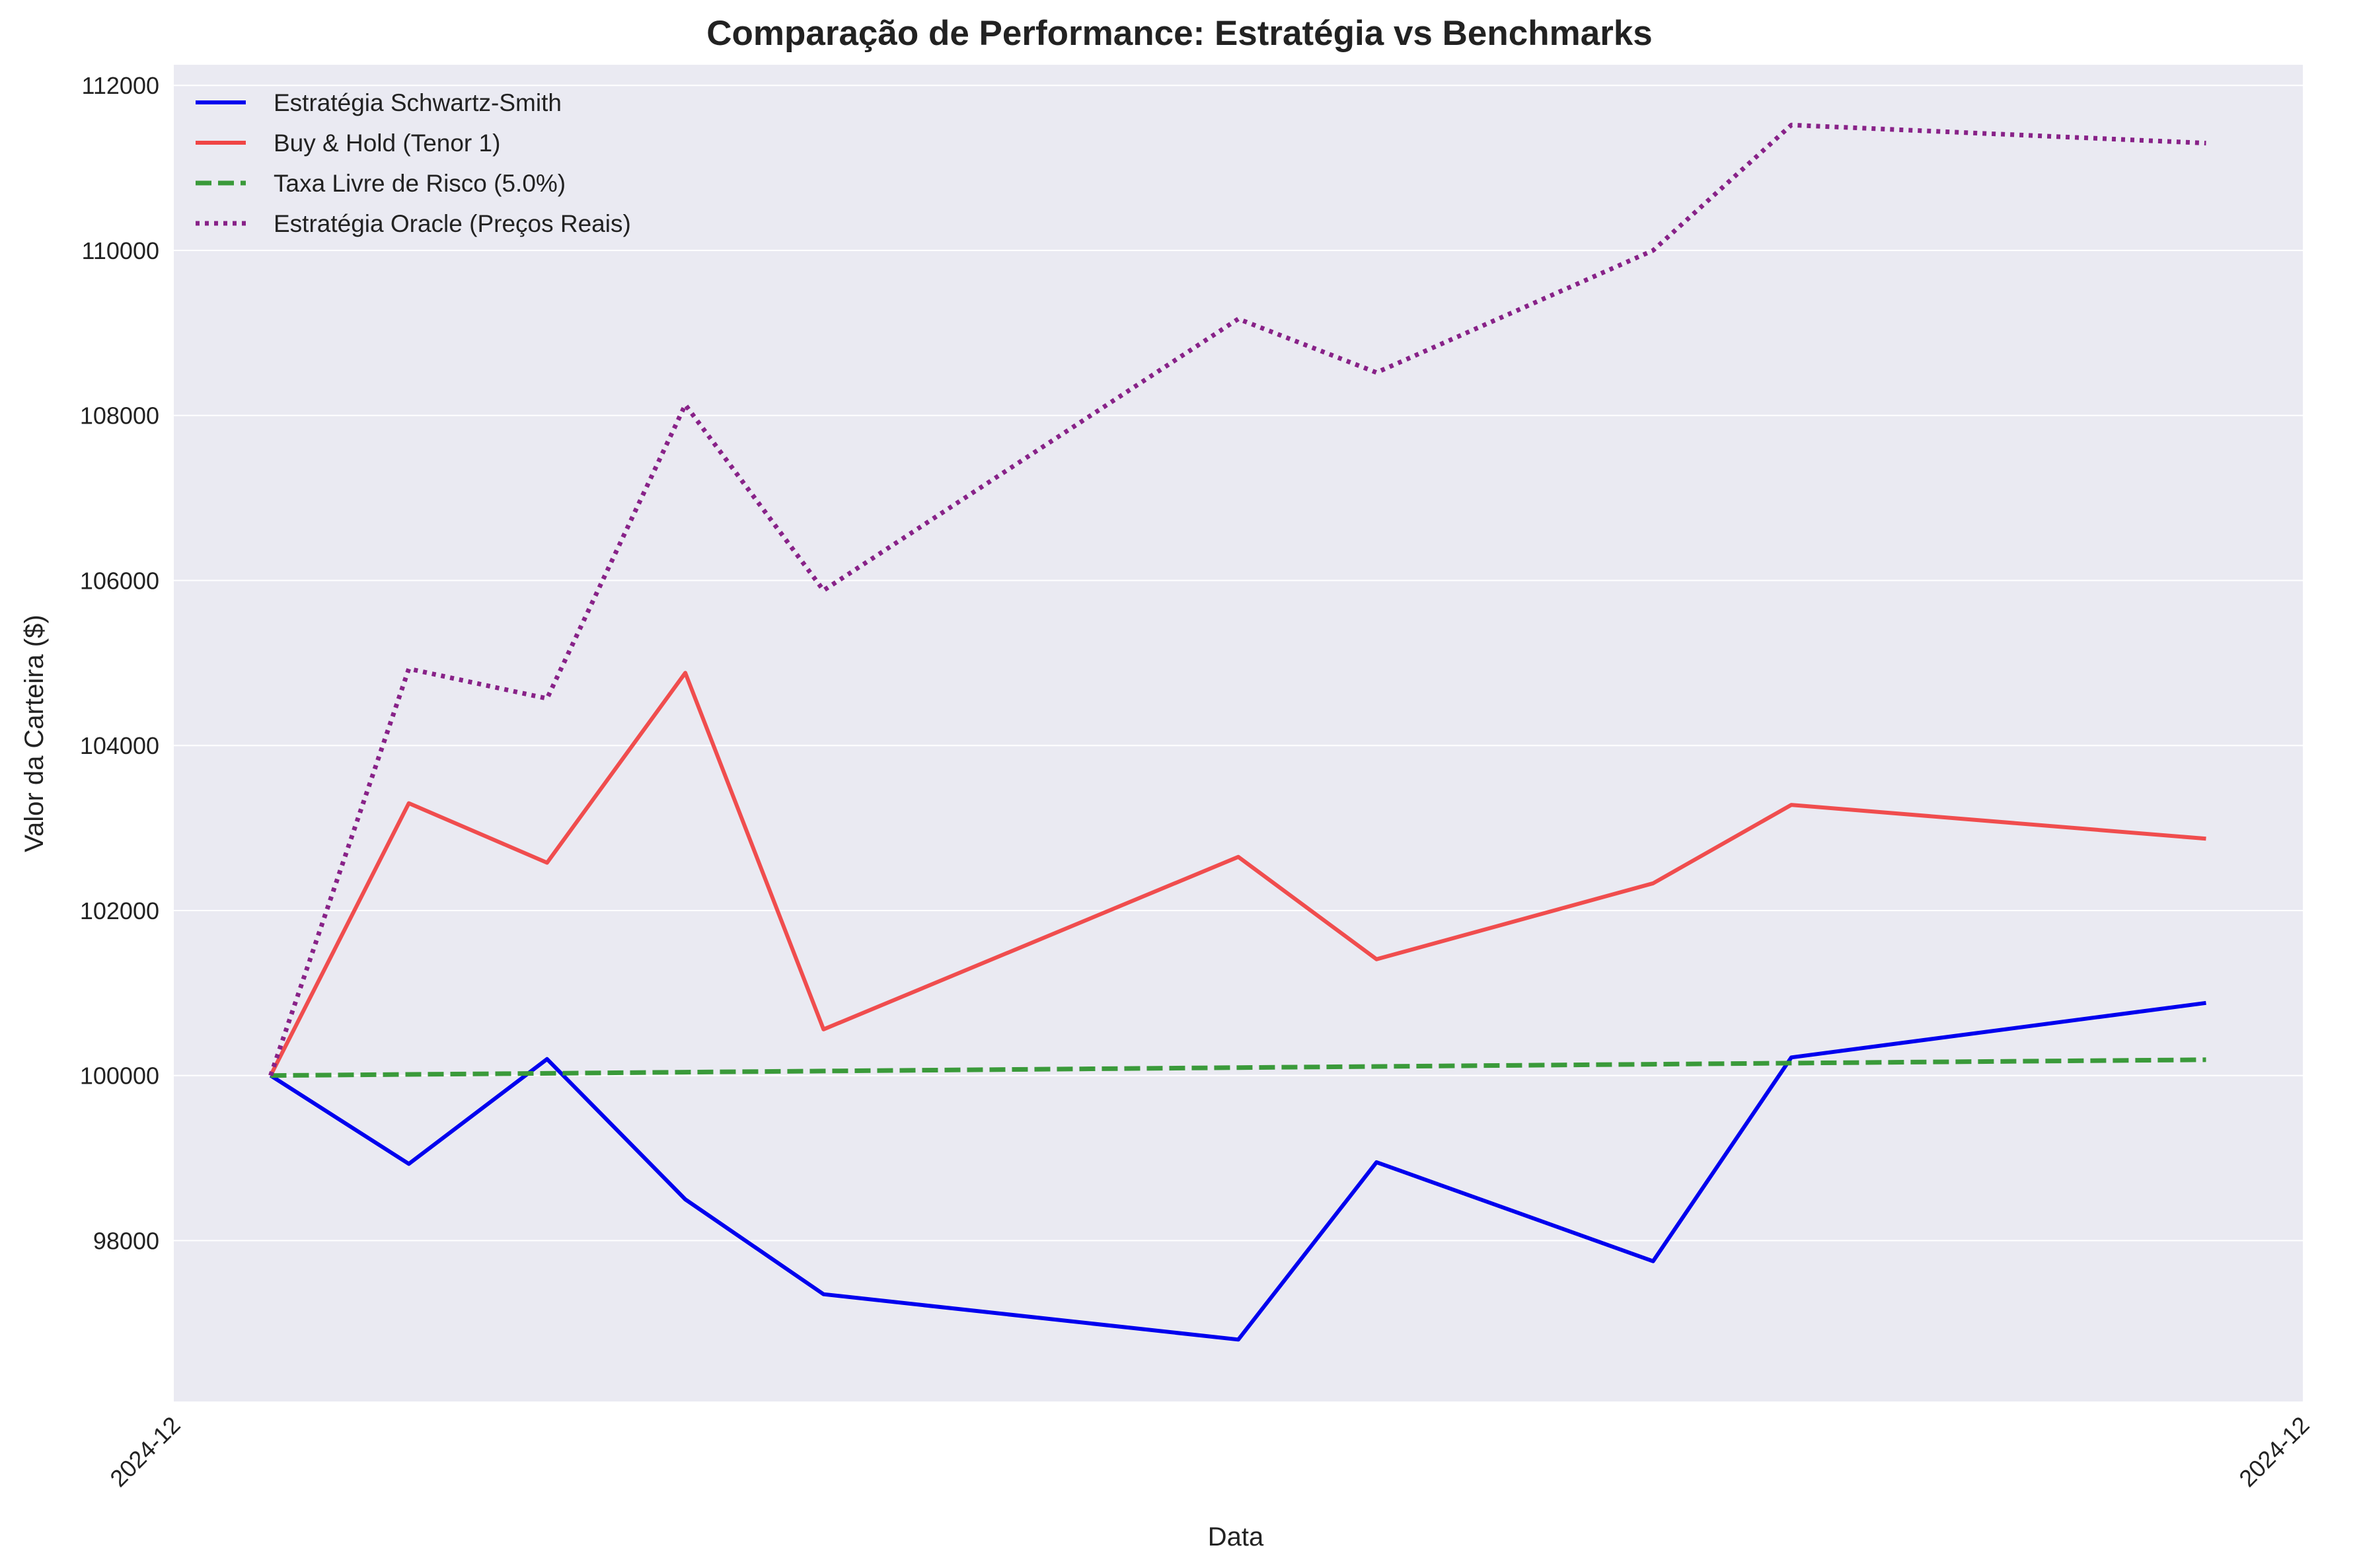 Image resolution: width=2359 pixels, height=1568 pixels. What do you see at coordinates (387, 143) in the screenshot?
I see `legend-label: Buy & Hold (Tenor 1)` at bounding box center [387, 143].